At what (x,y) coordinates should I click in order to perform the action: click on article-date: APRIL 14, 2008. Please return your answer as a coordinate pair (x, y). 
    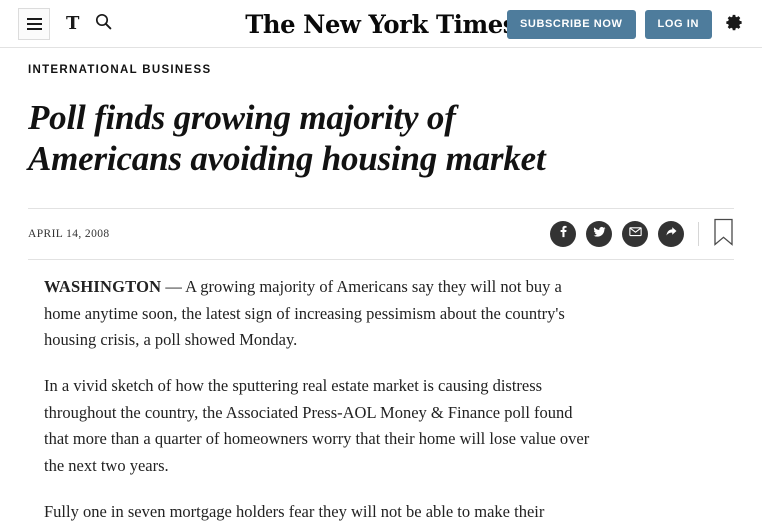
    Looking at the image, I should click on (69, 233).